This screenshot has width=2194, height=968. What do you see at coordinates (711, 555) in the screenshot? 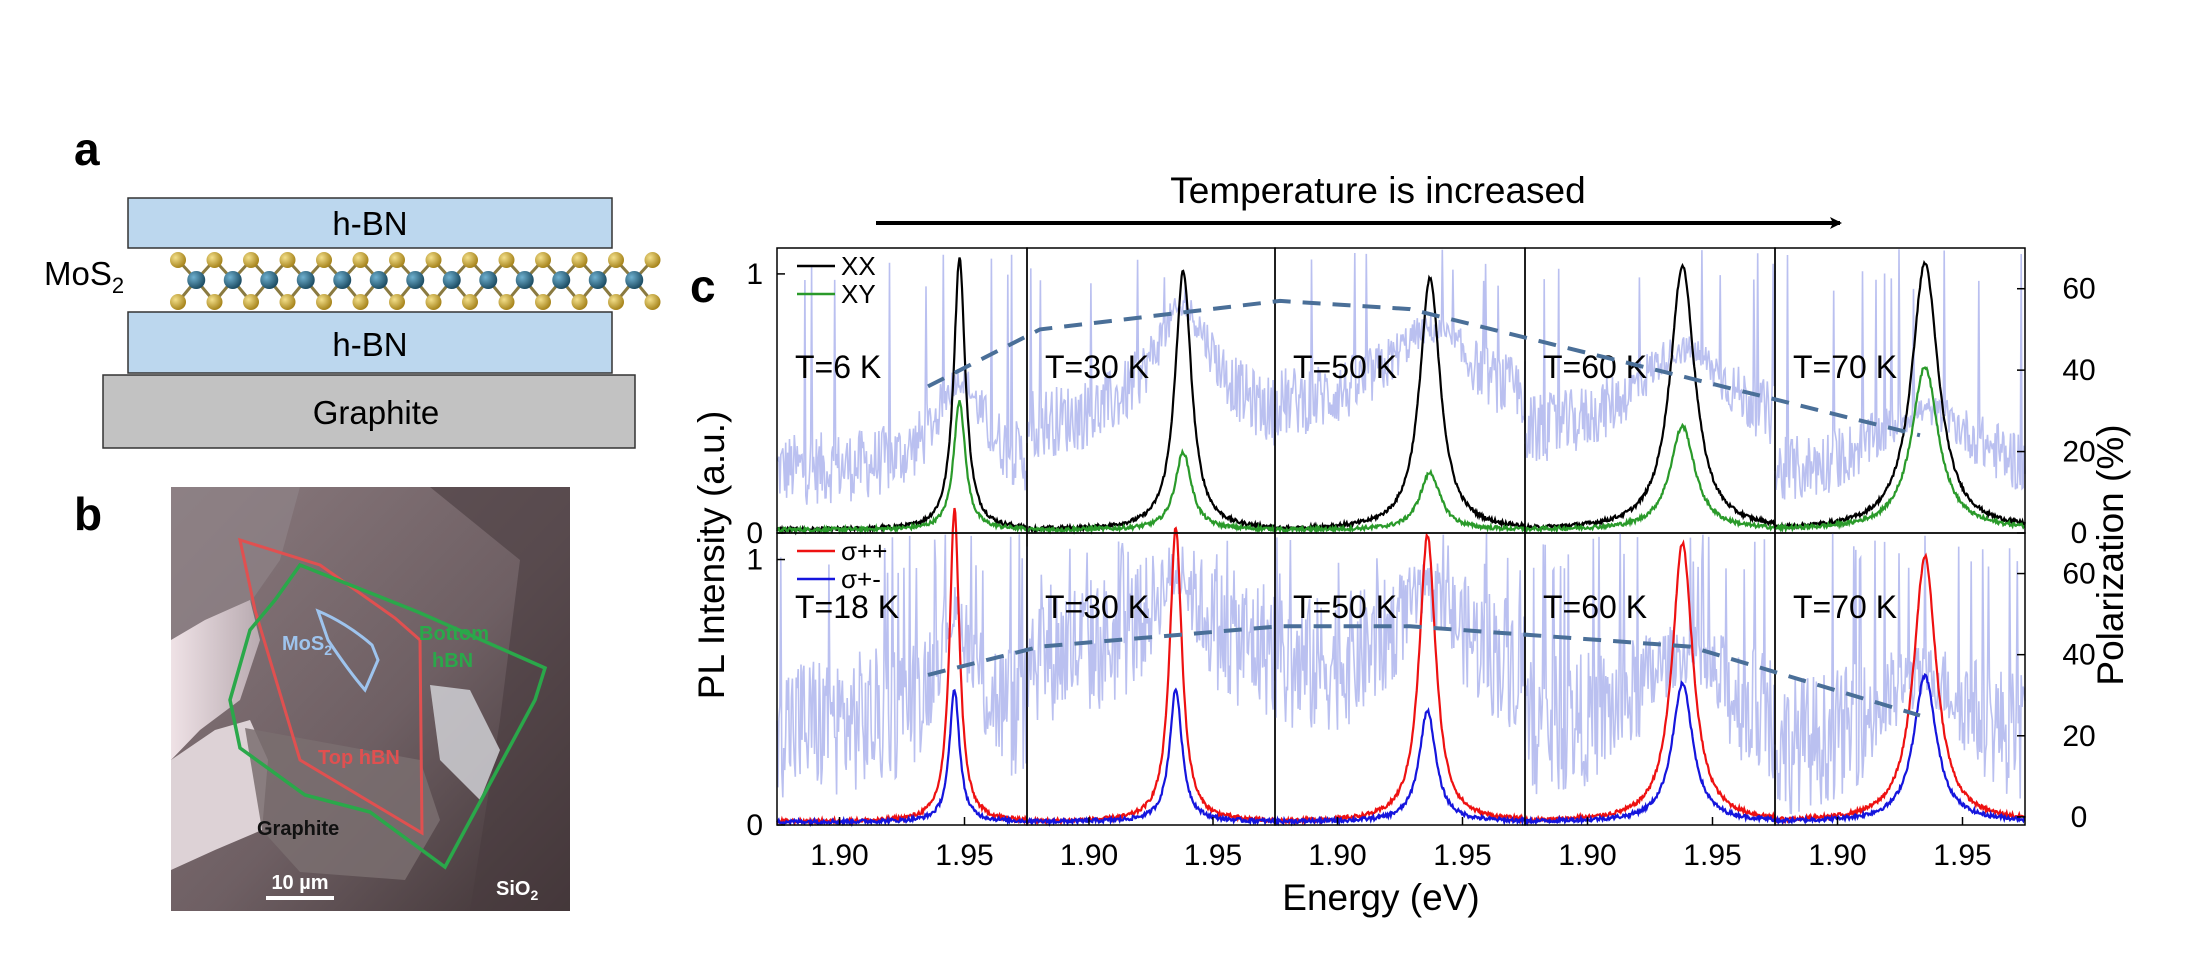
I see `left-axis-label: PL Intensity (a.u.)` at bounding box center [711, 555].